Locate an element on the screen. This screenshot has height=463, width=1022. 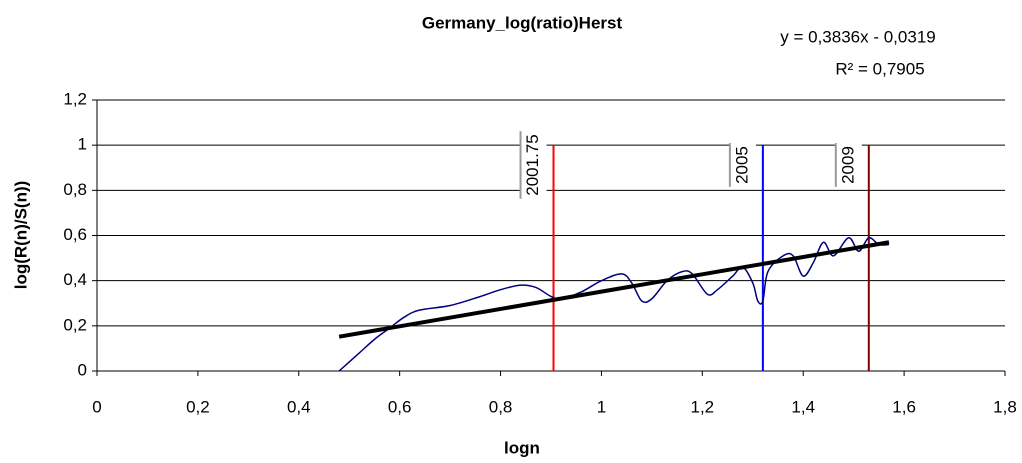
y-tick-label: 1 is located at coordinates (82, 144).